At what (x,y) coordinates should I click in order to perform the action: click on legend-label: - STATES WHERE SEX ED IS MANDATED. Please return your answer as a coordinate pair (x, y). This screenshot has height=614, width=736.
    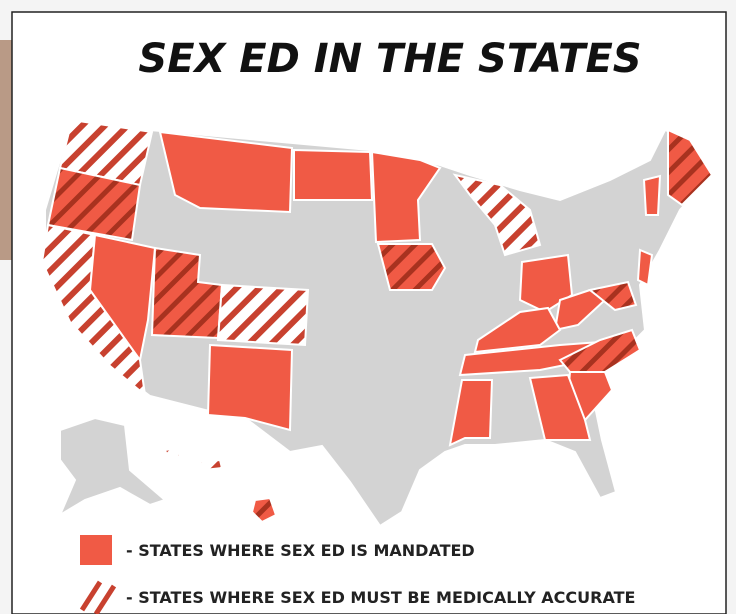
    Looking at the image, I should click on (300, 550).